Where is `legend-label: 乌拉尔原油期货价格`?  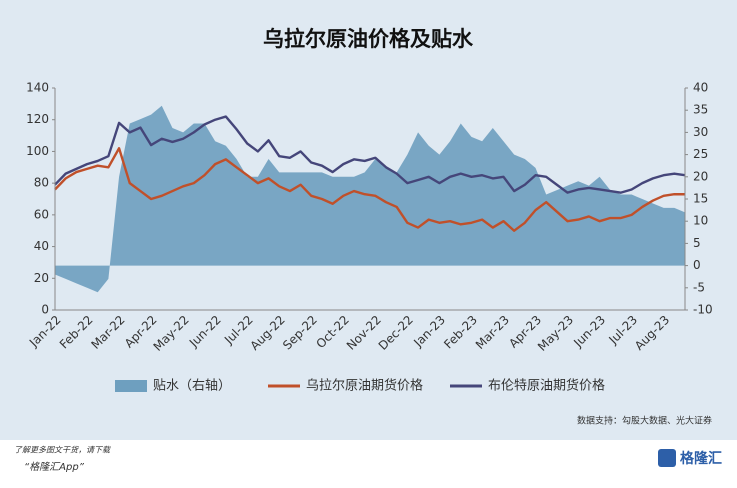
legend-label: 乌拉尔原油期货价格 is located at coordinates (364, 386).